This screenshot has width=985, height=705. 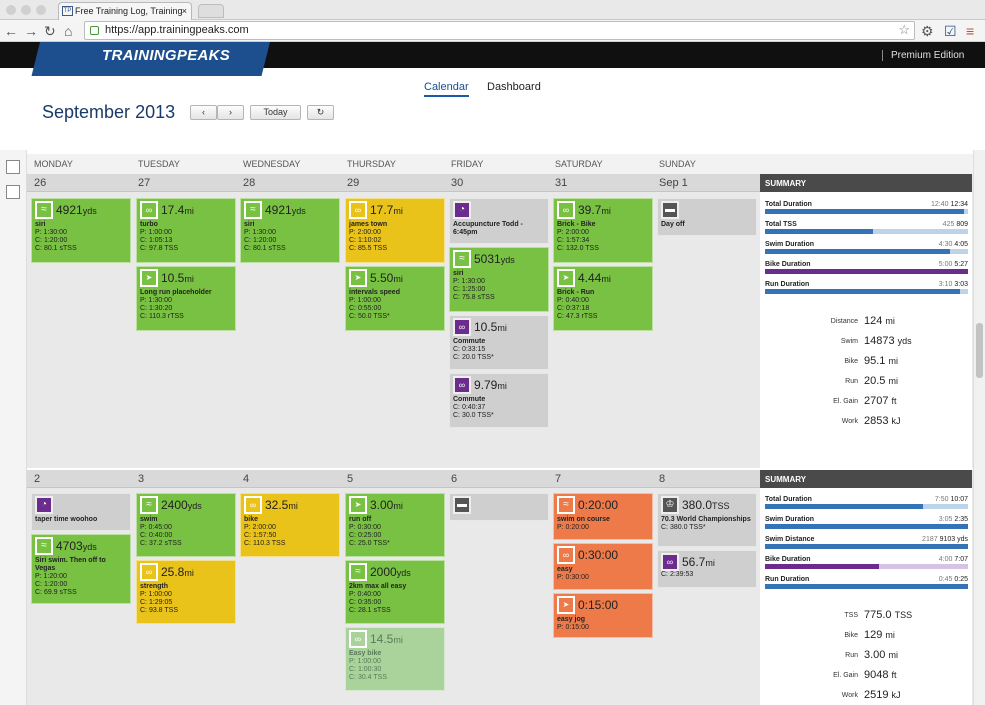 What do you see at coordinates (881, 381) in the screenshot?
I see `stat-value: 20.5 mi` at bounding box center [881, 381].